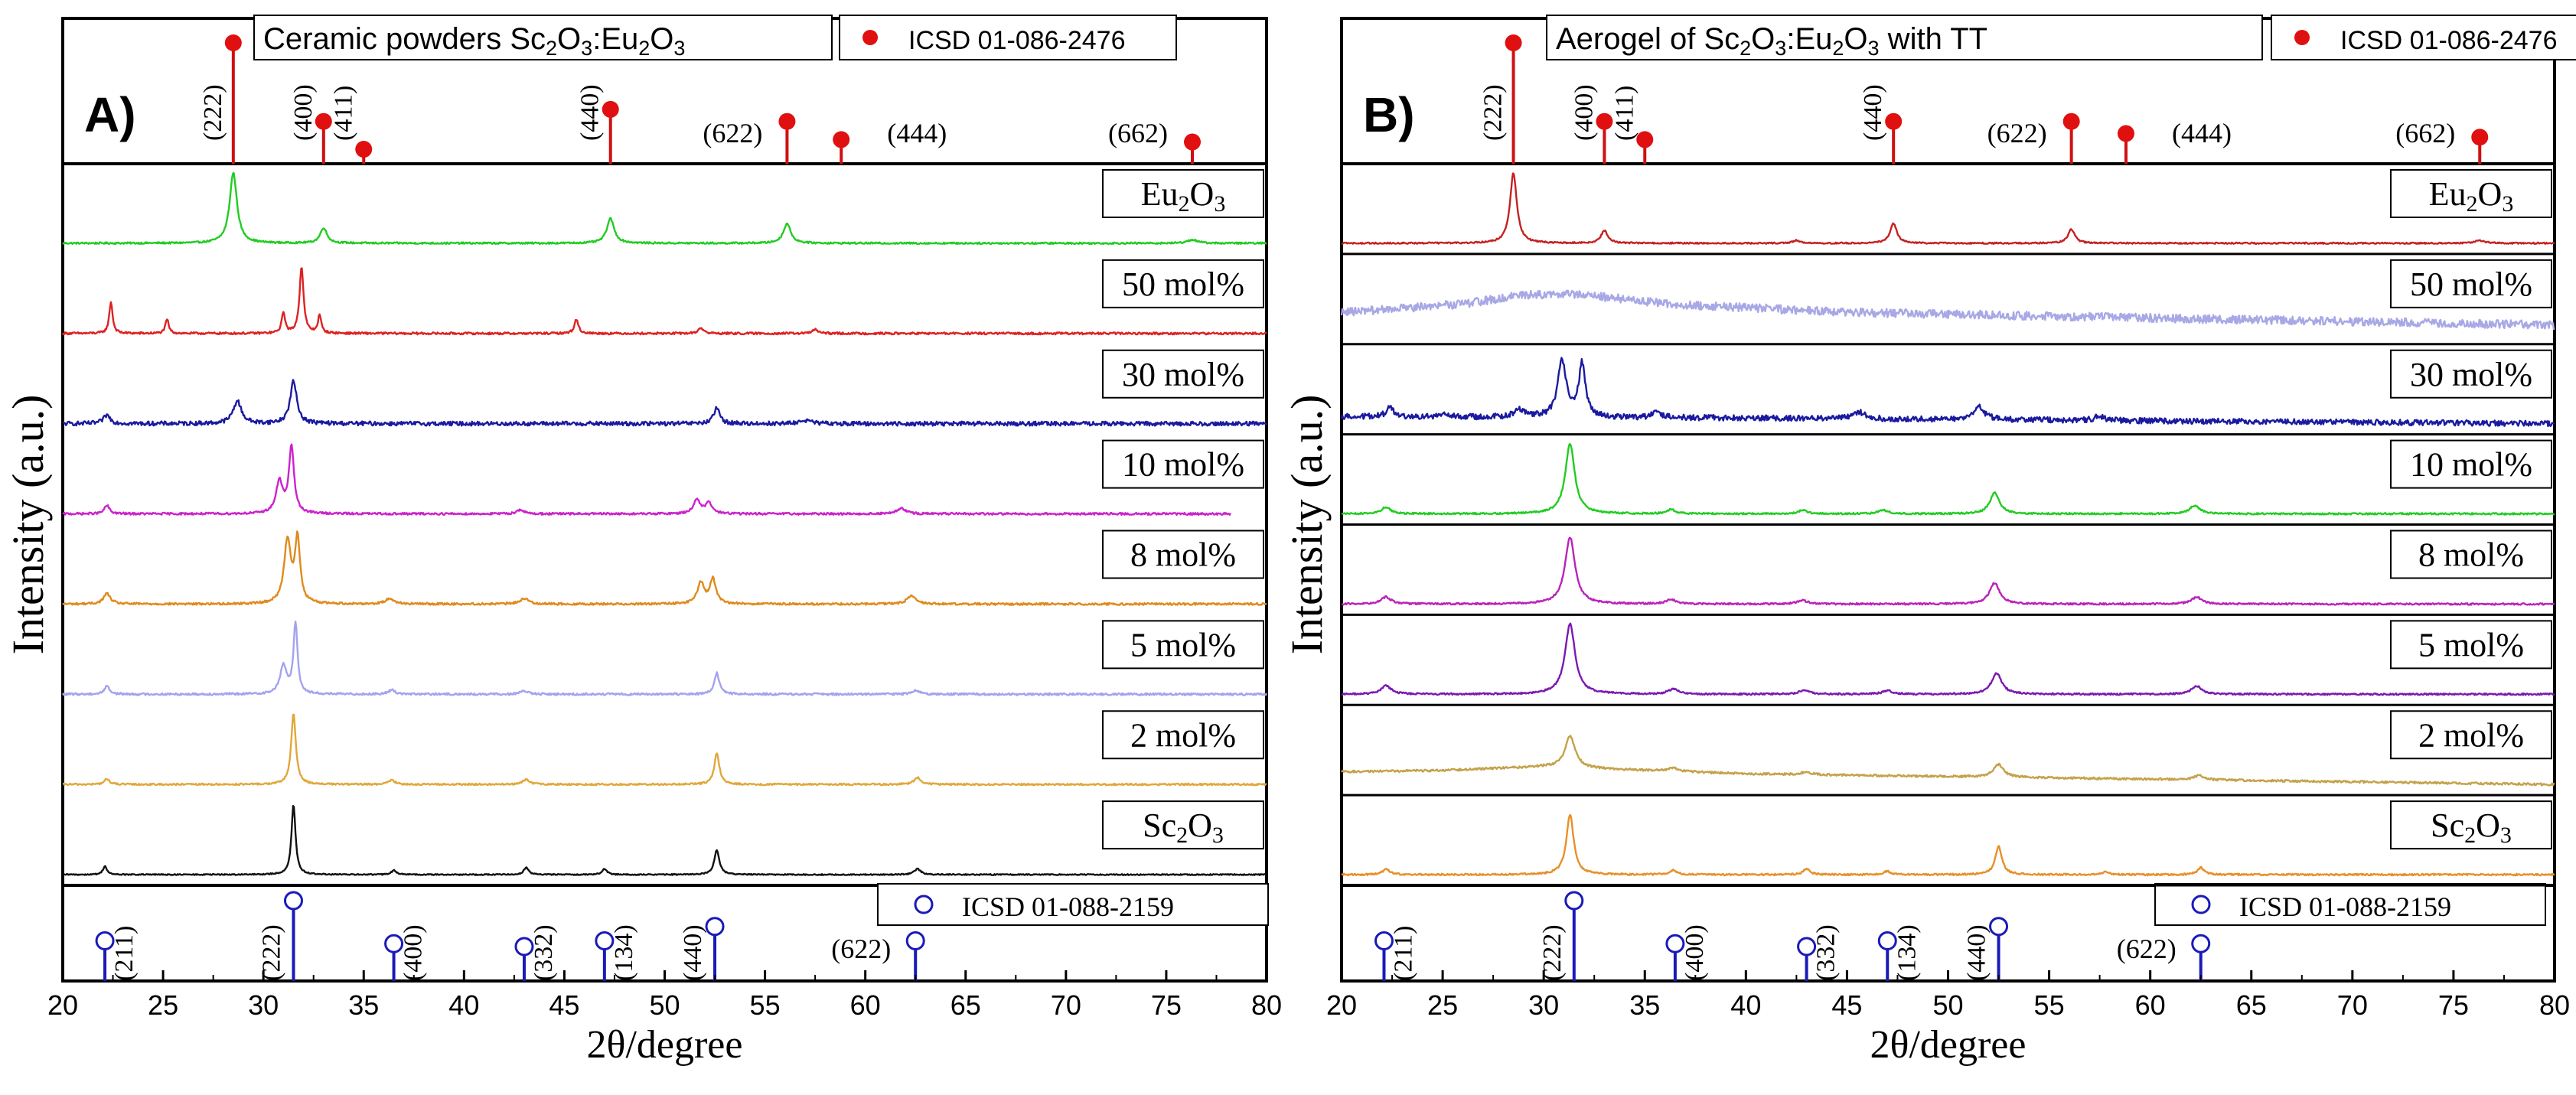 This screenshot has width=2576, height=1095. I want to click on x-tick-label: 70, so click(2352, 1005).